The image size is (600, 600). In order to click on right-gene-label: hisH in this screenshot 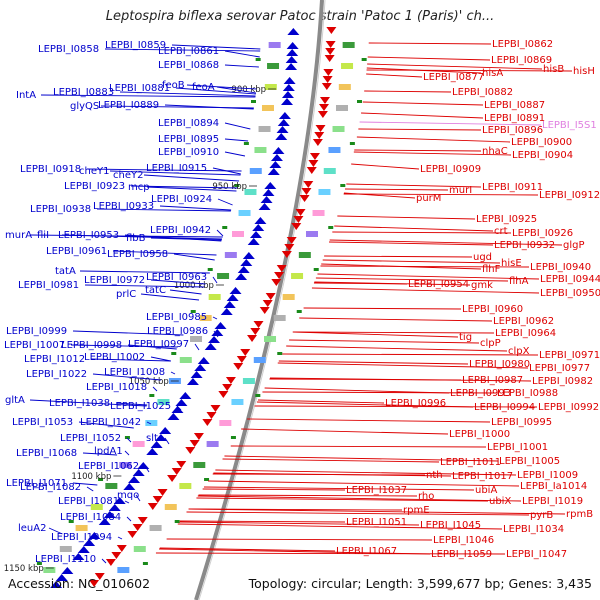, I will do `click(584, 71)`.